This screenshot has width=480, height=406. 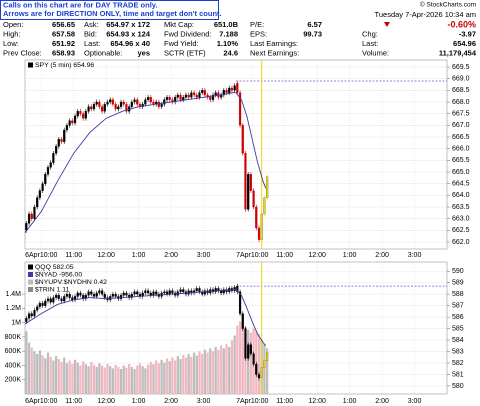 What do you see at coordinates (30, 267) in the screenshot?
I see `legend-swatch` at bounding box center [30, 267].